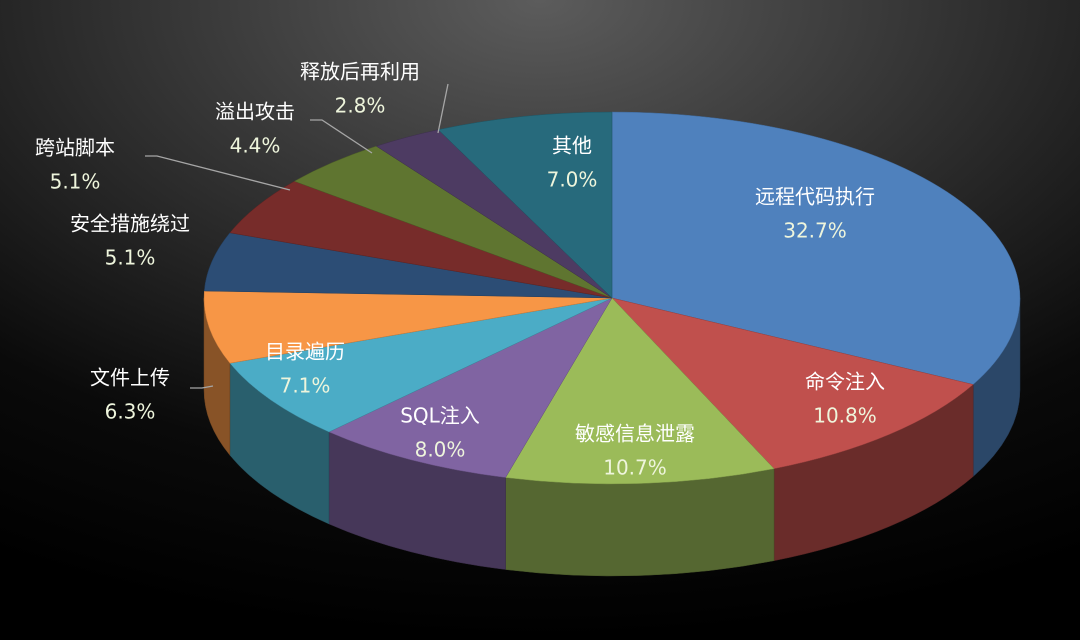 This screenshot has height=640, width=1080. Describe the element at coordinates (305, 352) in the screenshot. I see `category-label: 目录遍历` at that location.